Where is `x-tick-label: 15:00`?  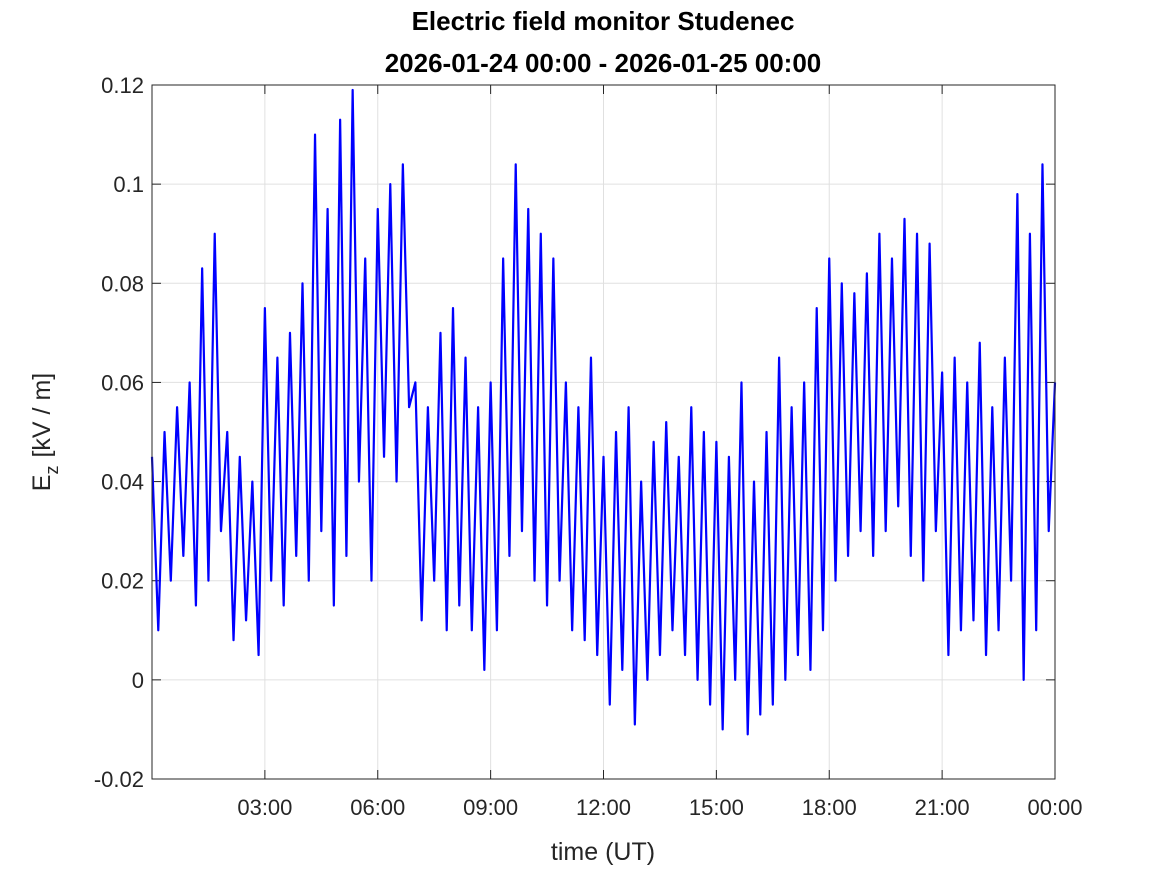 x-tick-label: 15:00 is located at coordinates (716, 807).